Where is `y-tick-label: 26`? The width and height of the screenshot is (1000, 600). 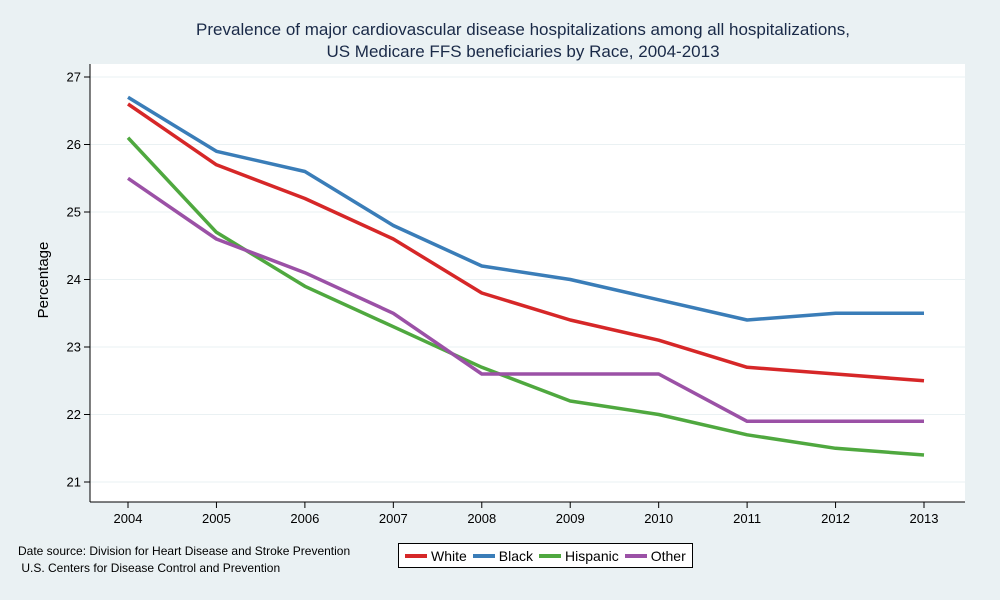
y-tick-label: 26 is located at coordinates (74, 144).